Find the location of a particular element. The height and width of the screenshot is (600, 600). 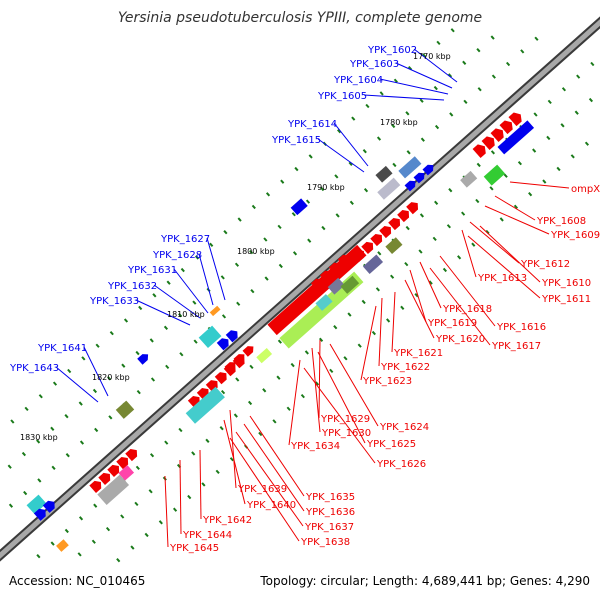

reverse-gene-label: YPK_1624 is located at coordinates (404, 427).